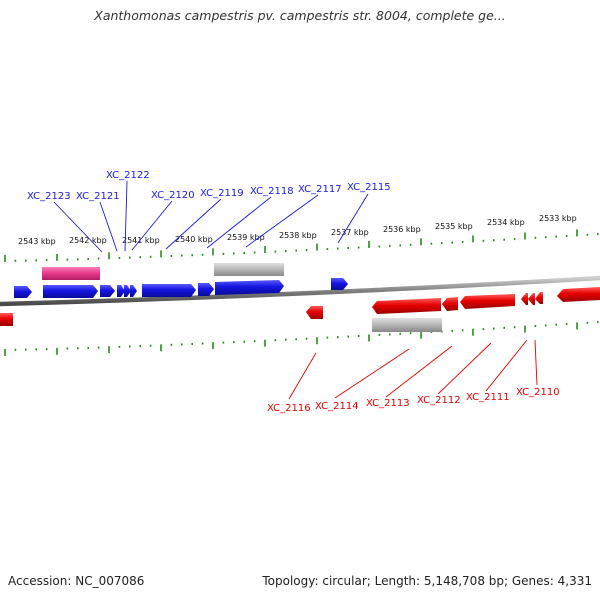  What do you see at coordinates (76, 581) in the screenshot?
I see `accession-label: Accession: NC_007086` at bounding box center [76, 581].